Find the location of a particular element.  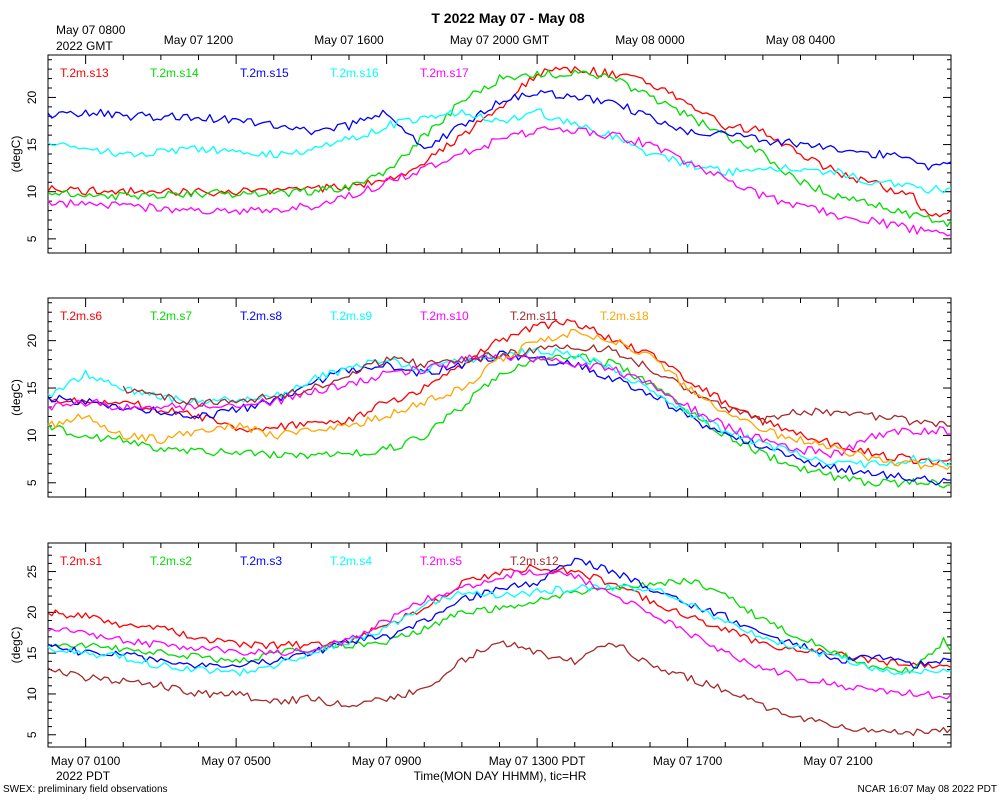

series-line-T.2m.s1 is located at coordinates (499, 616).